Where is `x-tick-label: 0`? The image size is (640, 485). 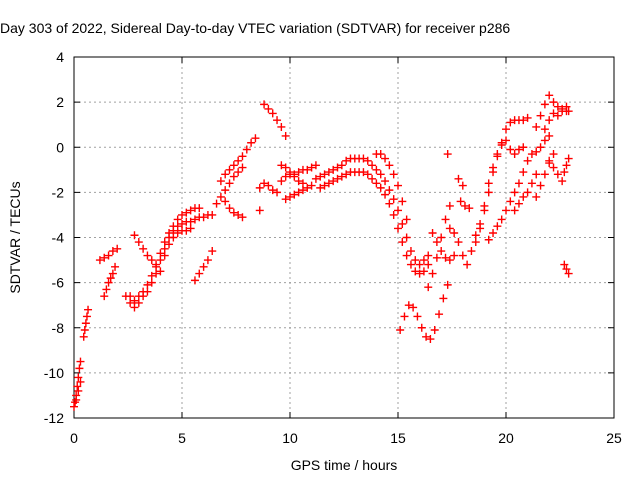 x-tick-label: 0 is located at coordinates (74, 438).